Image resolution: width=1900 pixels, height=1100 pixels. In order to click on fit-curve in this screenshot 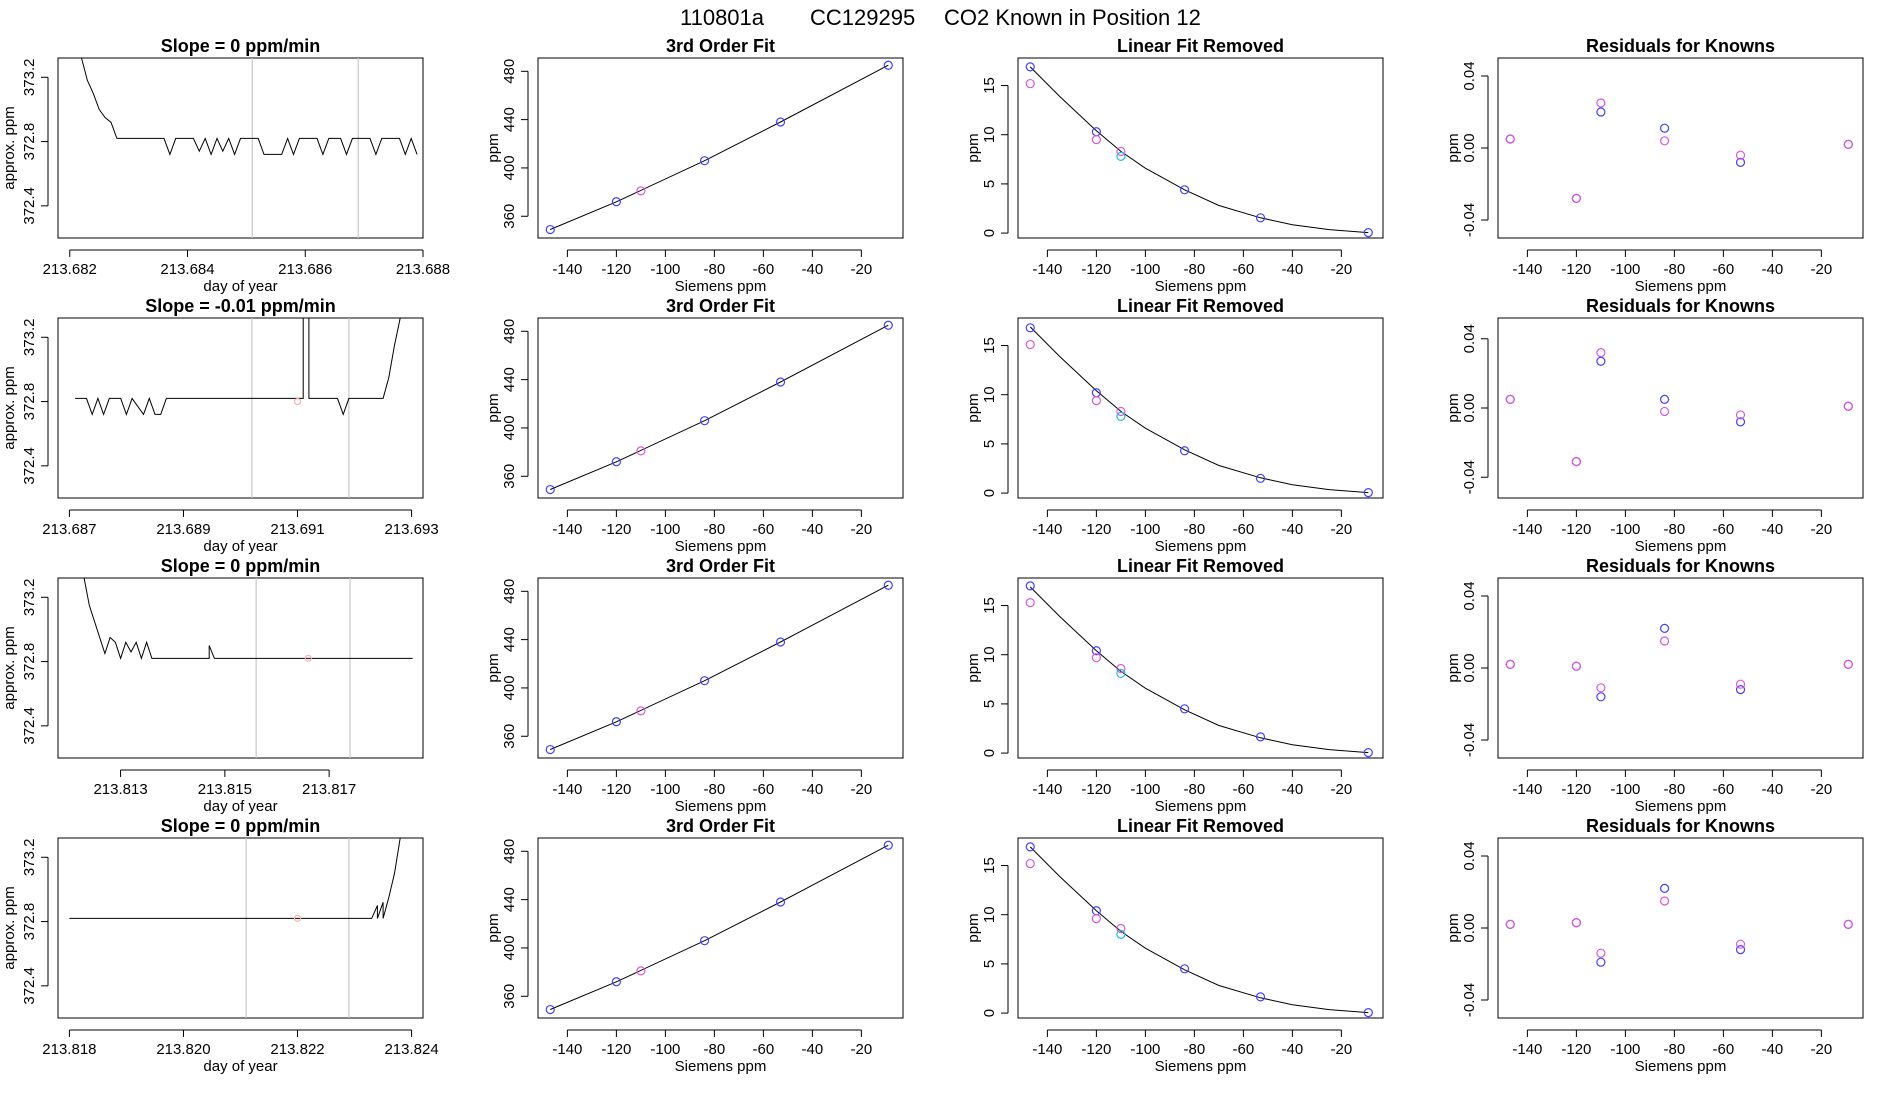, I will do `click(719, 927)`.